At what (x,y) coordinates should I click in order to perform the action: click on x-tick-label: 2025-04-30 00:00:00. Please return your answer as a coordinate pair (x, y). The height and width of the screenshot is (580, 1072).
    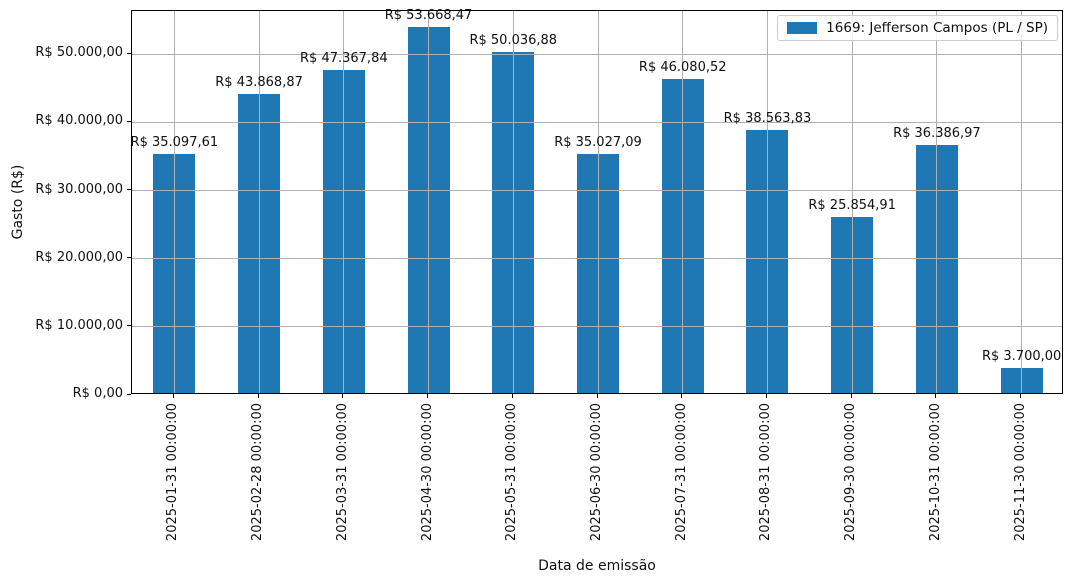
    Looking at the image, I should click on (427, 472).